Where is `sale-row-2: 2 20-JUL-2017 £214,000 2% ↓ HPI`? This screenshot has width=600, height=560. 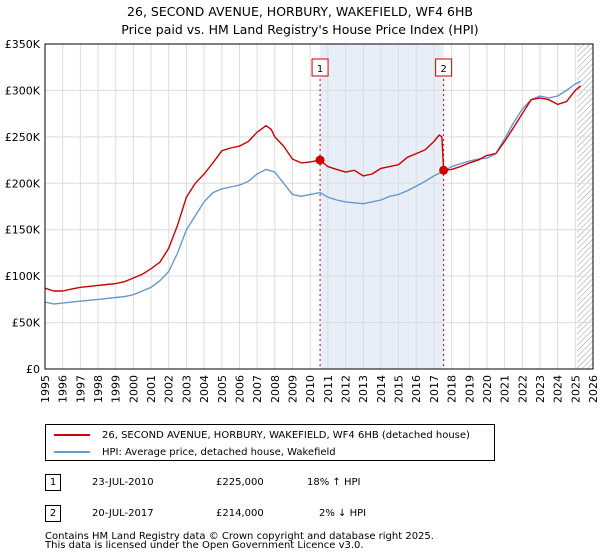 sale-row-2: 2 20-JUL-2017 £214,000 2% ↓ HPI is located at coordinates (295, 514).